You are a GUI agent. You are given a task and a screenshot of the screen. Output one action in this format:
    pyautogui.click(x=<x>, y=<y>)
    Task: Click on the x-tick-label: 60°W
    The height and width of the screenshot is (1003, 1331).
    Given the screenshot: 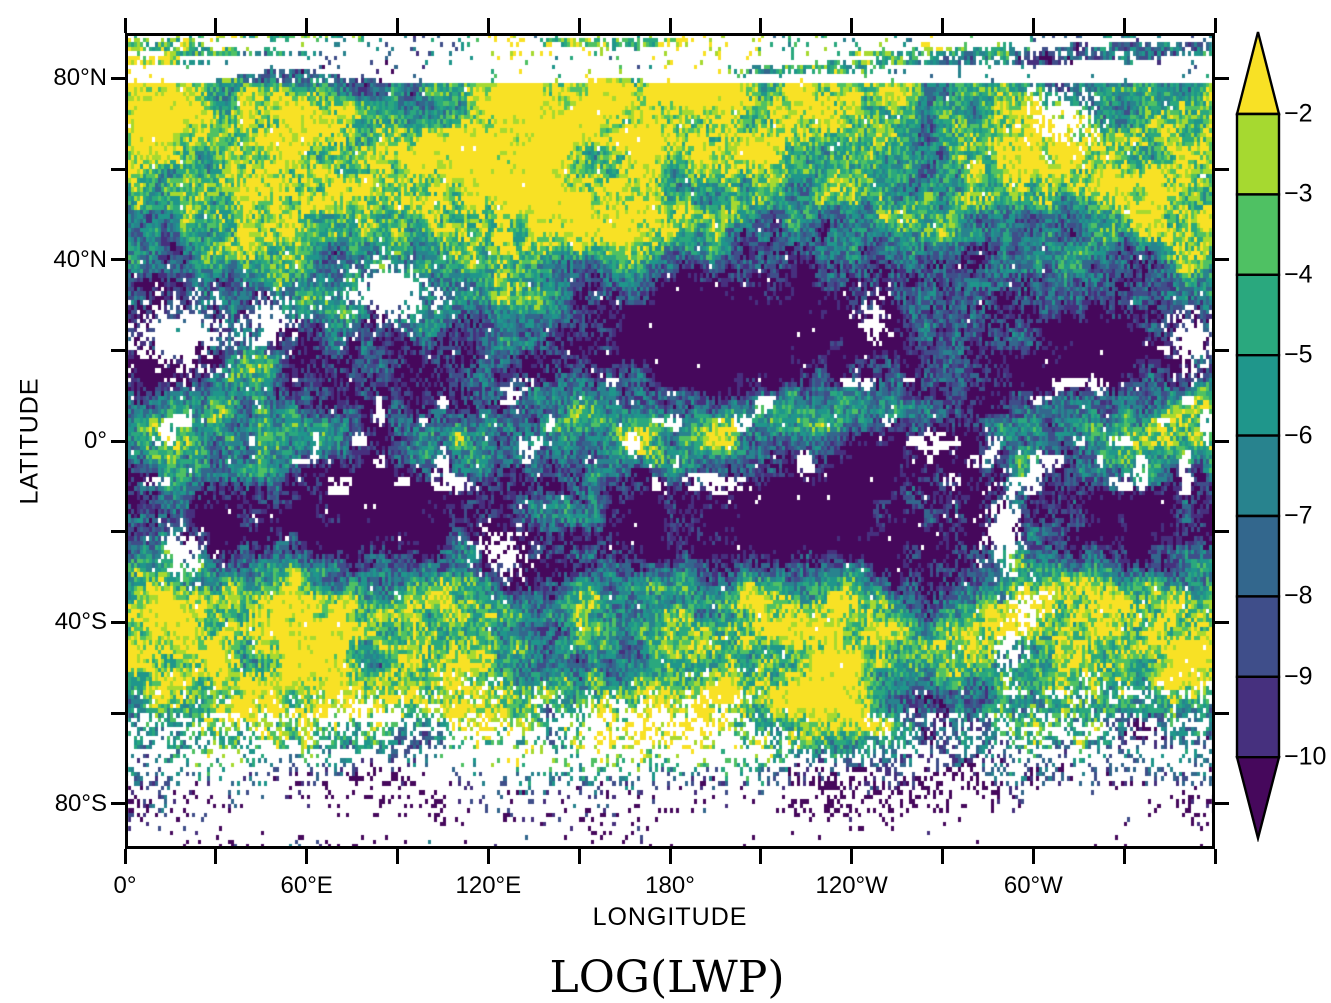 What is the action you would take?
    pyautogui.click(x=1033, y=885)
    